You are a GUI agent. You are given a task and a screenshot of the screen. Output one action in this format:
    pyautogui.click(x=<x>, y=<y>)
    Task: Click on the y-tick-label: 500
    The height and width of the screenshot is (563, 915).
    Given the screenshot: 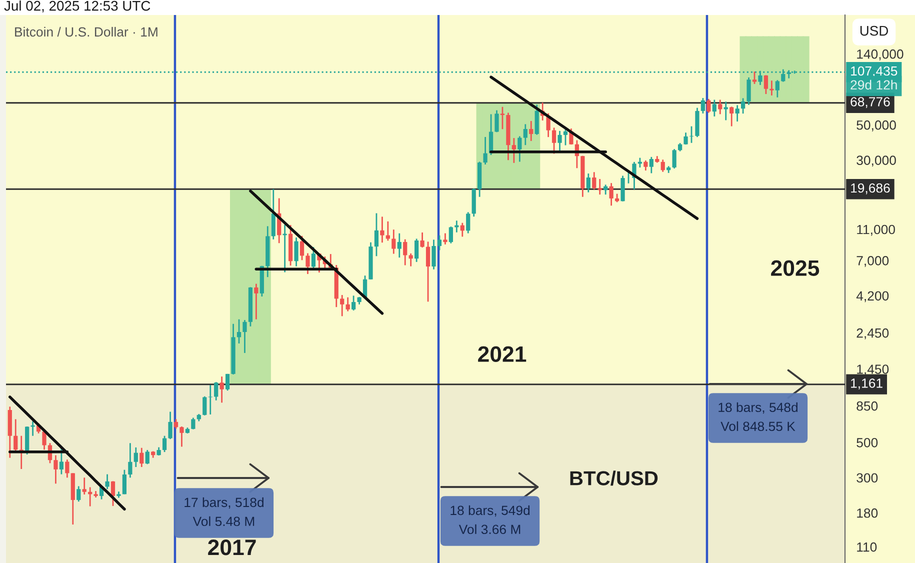 What is the action you would take?
    pyautogui.click(x=867, y=443)
    